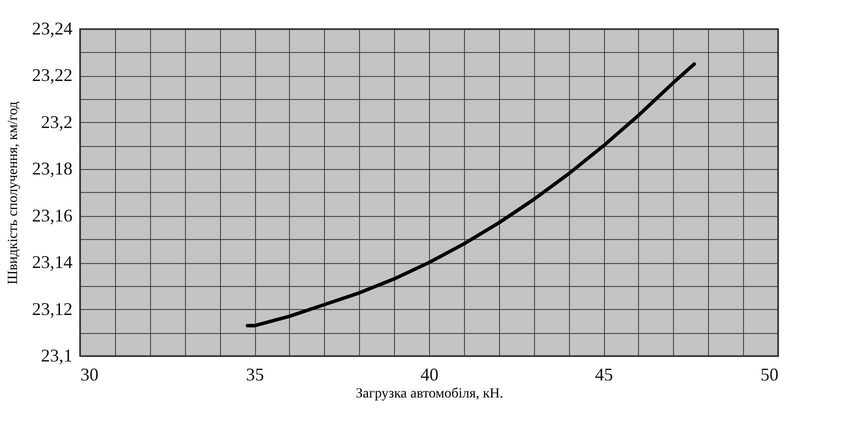  I want to click on x-tick-label: 50, so click(769, 374).